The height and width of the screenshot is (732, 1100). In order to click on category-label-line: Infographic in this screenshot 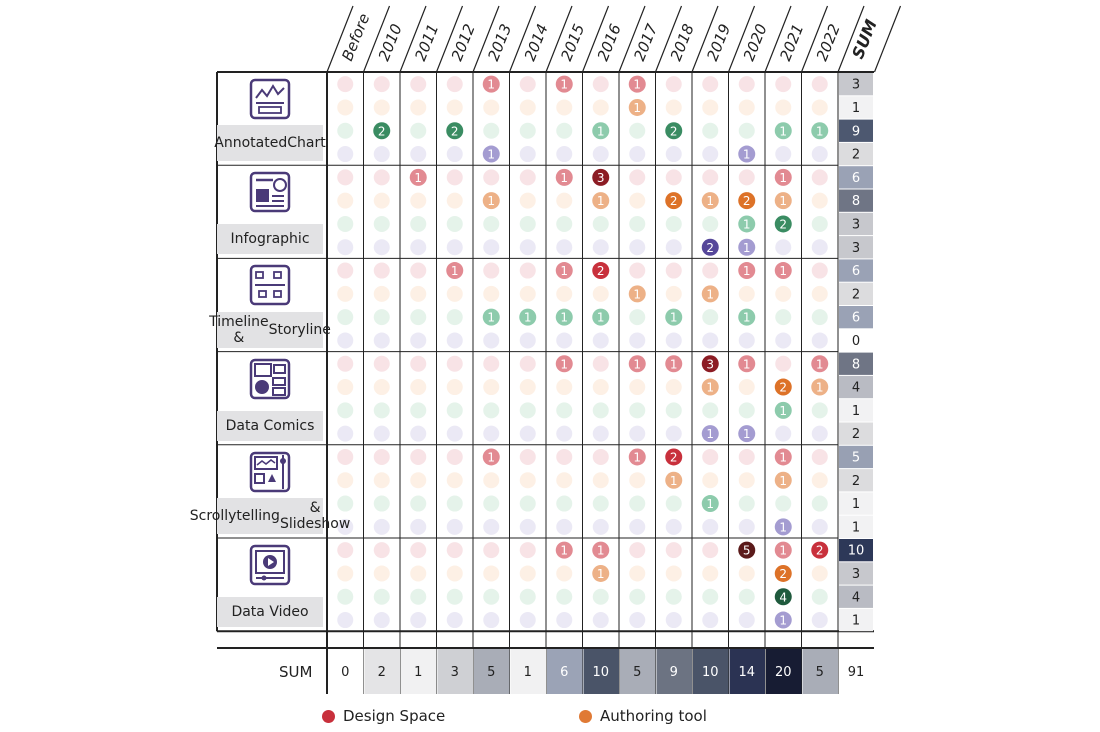, I will do `click(270, 239)`.